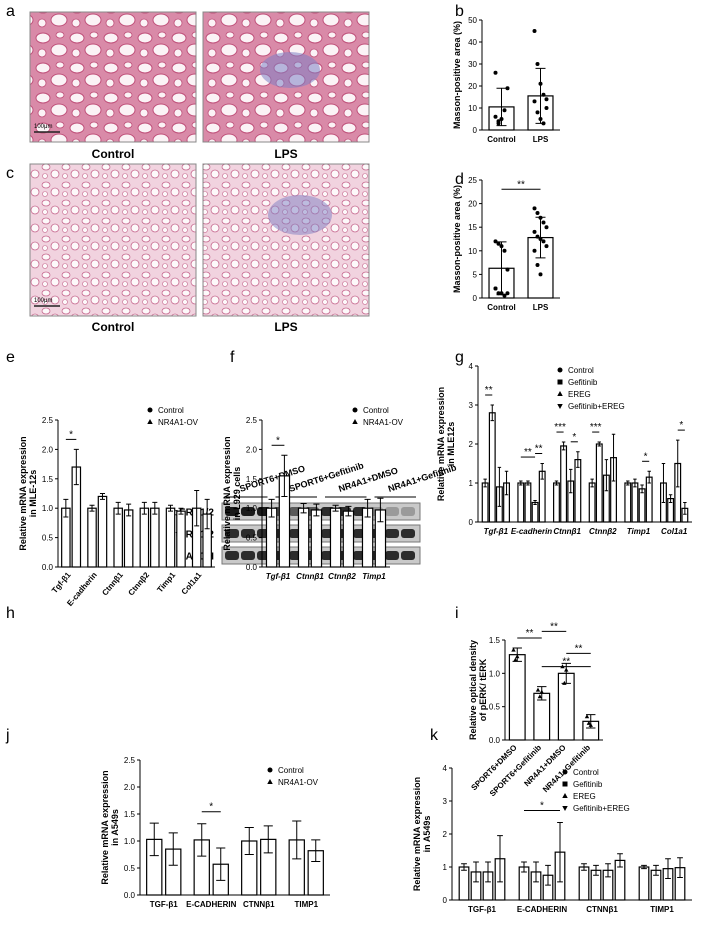 The width and height of the screenshot is (702, 950). Describe the element at coordinates (199, 240) in the screenshot. I see `histology-c` at that location.